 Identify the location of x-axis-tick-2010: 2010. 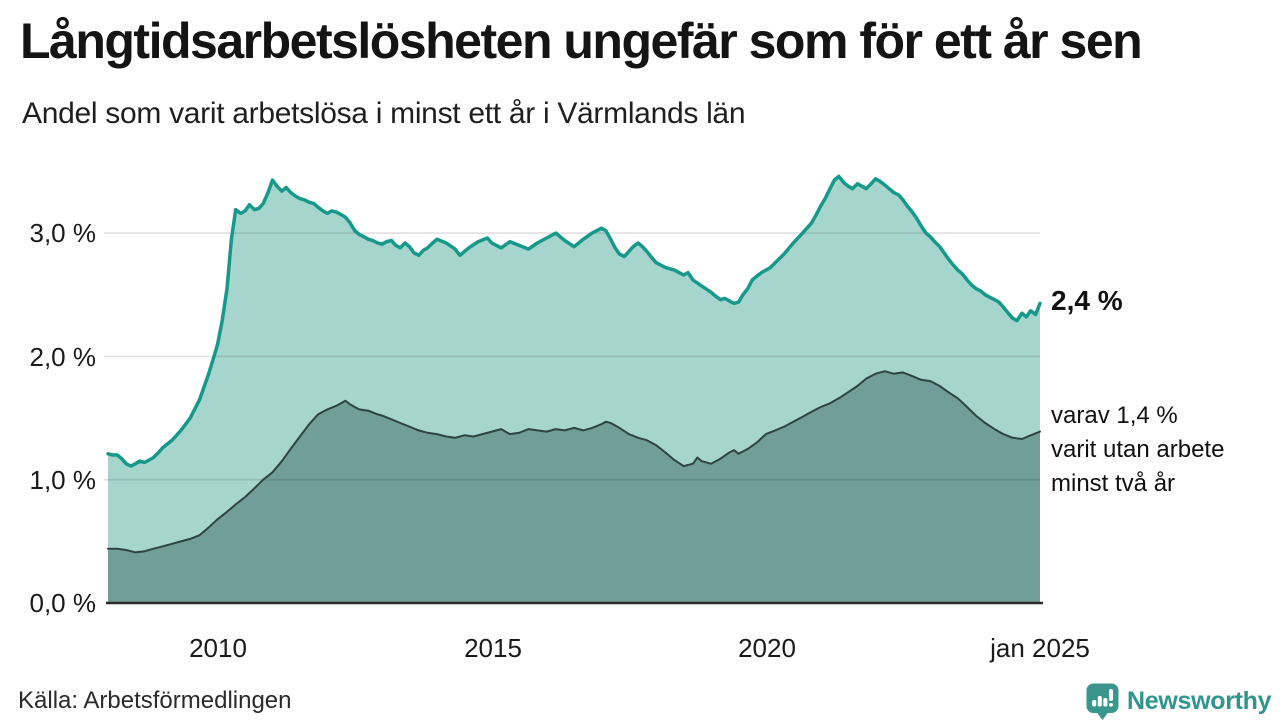
(218, 648).